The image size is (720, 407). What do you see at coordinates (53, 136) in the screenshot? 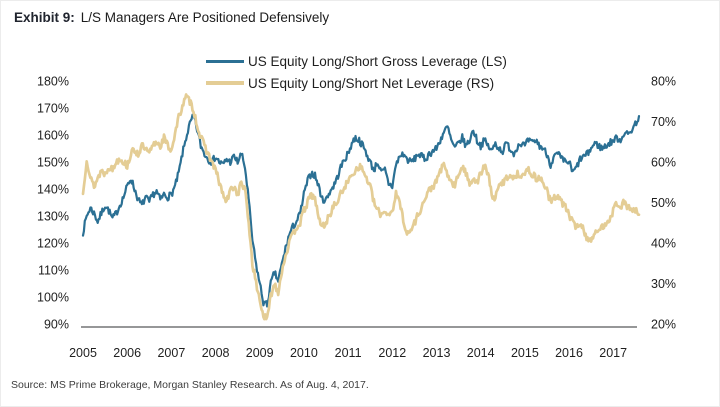
I see `left-axis-tick-label: 160%` at bounding box center [53, 136].